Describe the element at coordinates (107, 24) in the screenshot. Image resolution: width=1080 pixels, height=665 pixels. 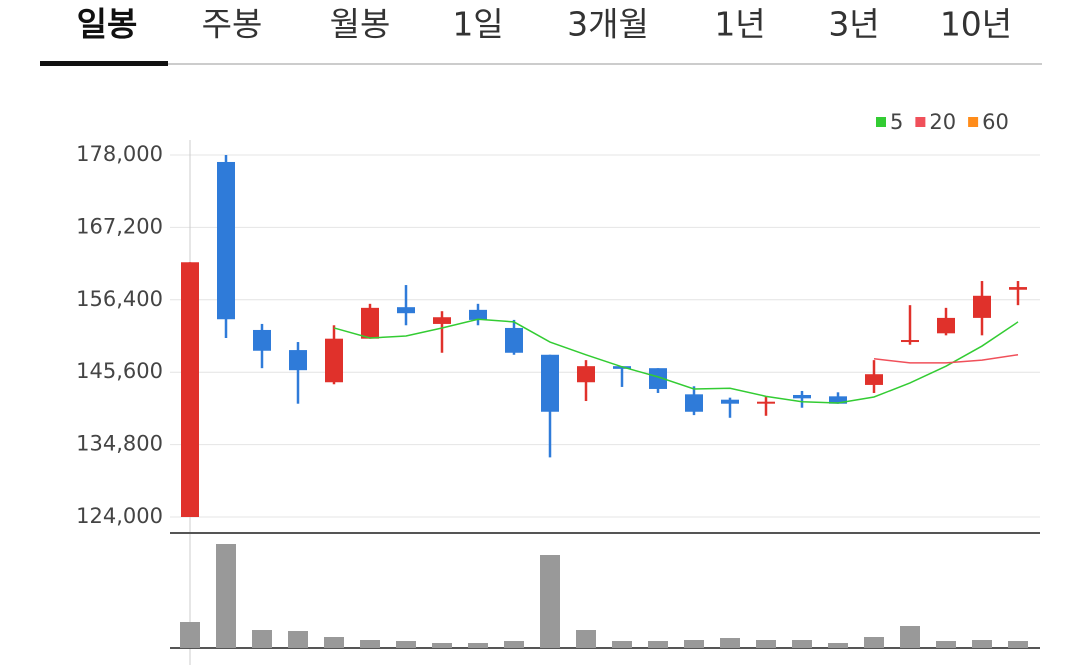
I see `tab: 일봉` at that location.